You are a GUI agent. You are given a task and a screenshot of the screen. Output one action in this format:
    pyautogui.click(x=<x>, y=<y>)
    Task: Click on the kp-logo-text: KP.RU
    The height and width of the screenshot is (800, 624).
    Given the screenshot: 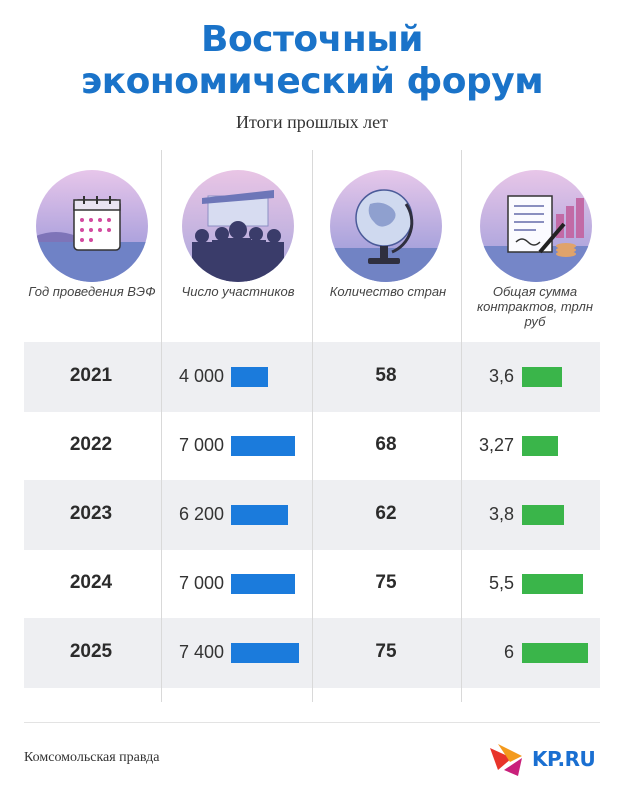 What is the action you would take?
    pyautogui.click(x=564, y=759)
    